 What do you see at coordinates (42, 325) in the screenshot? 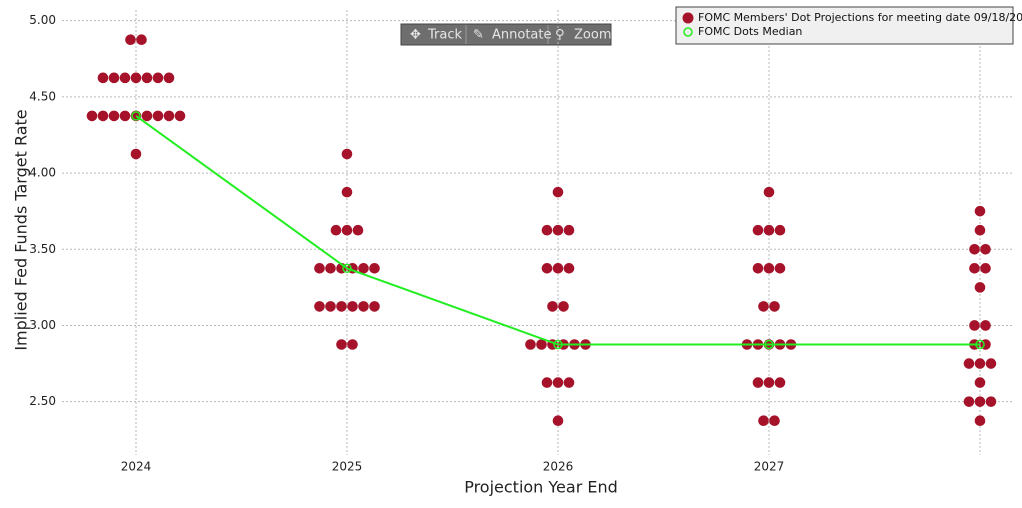
I see `y-tick-label: 3.00` at bounding box center [42, 325].